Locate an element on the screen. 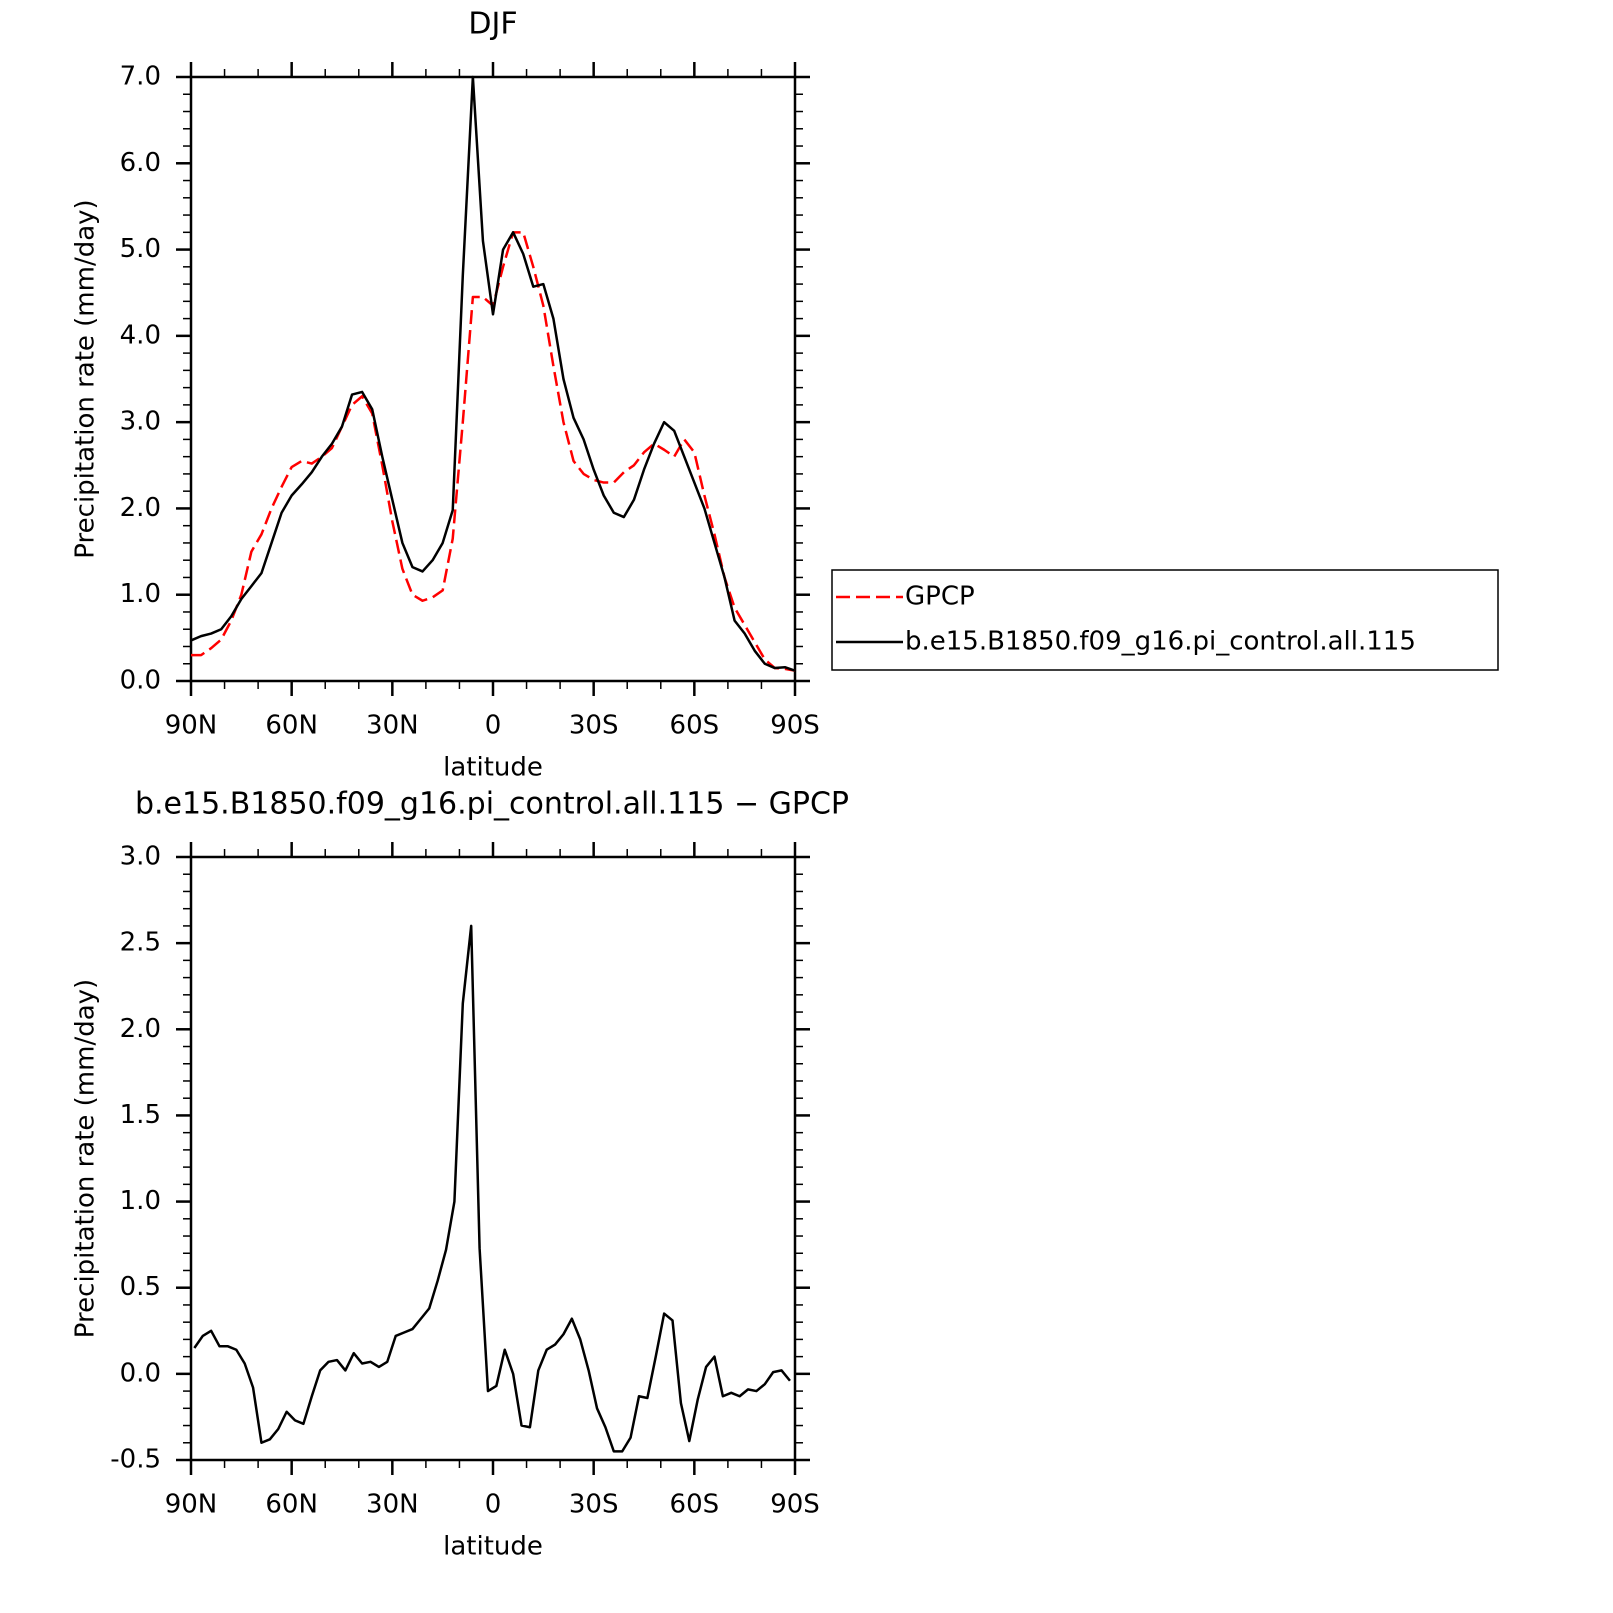 The image size is (1613, 1613). y-tick-label: -0.5 is located at coordinates (135, 1460).